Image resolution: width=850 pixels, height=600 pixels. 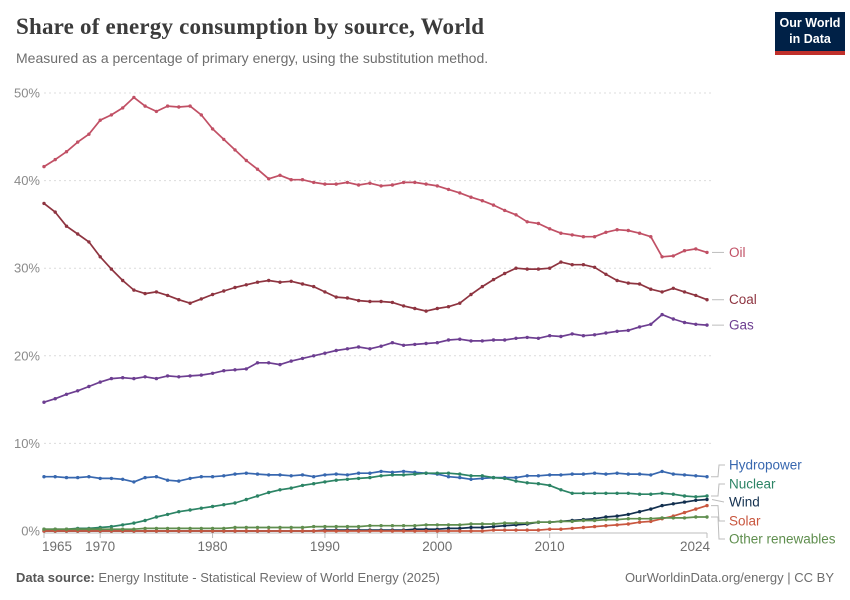 I want to click on series-line-solar, so click(x=376, y=518).